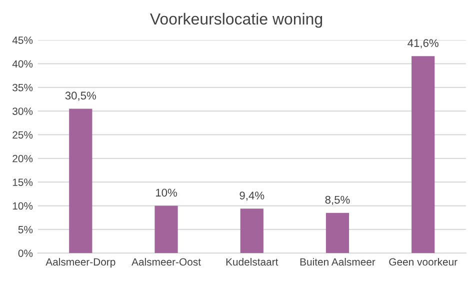 The width and height of the screenshot is (473, 286). What do you see at coordinates (25, 253) in the screenshot?
I see `y-tick-label: 0%` at bounding box center [25, 253].